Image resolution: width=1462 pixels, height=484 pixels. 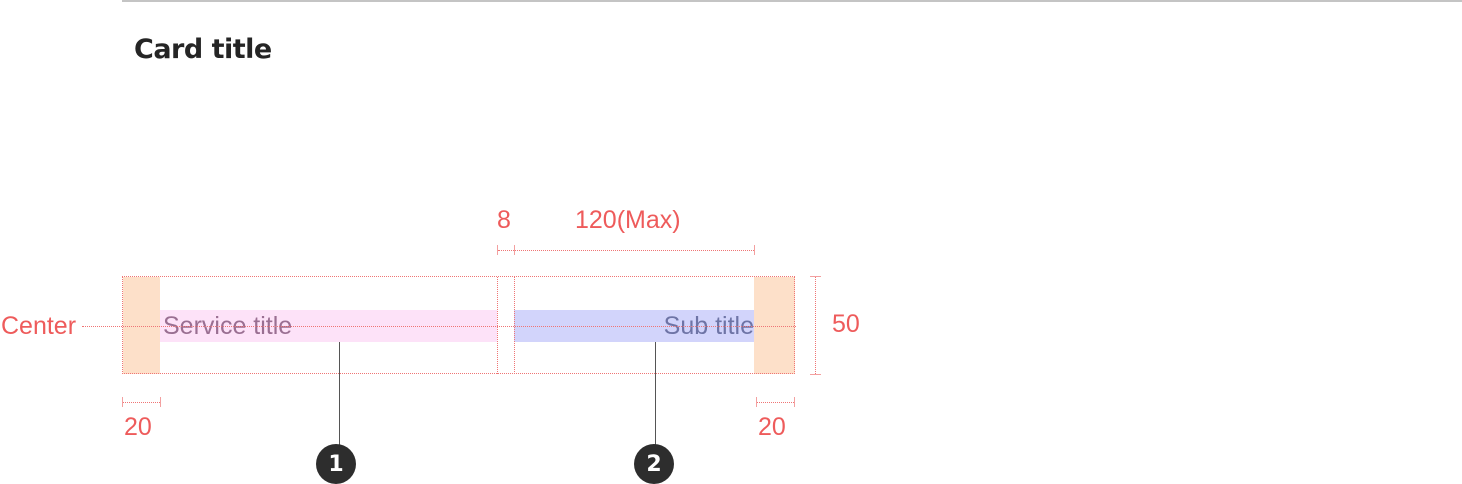 What do you see at coordinates (772, 427) in the screenshot?
I see `right-padding-label: 20` at bounding box center [772, 427].